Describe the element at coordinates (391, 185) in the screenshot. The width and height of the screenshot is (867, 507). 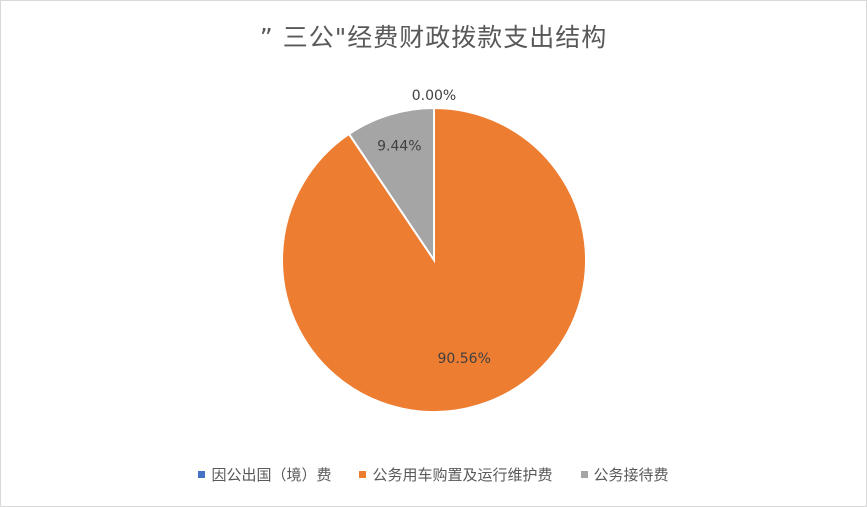
I see `pie-slice-reception` at that location.